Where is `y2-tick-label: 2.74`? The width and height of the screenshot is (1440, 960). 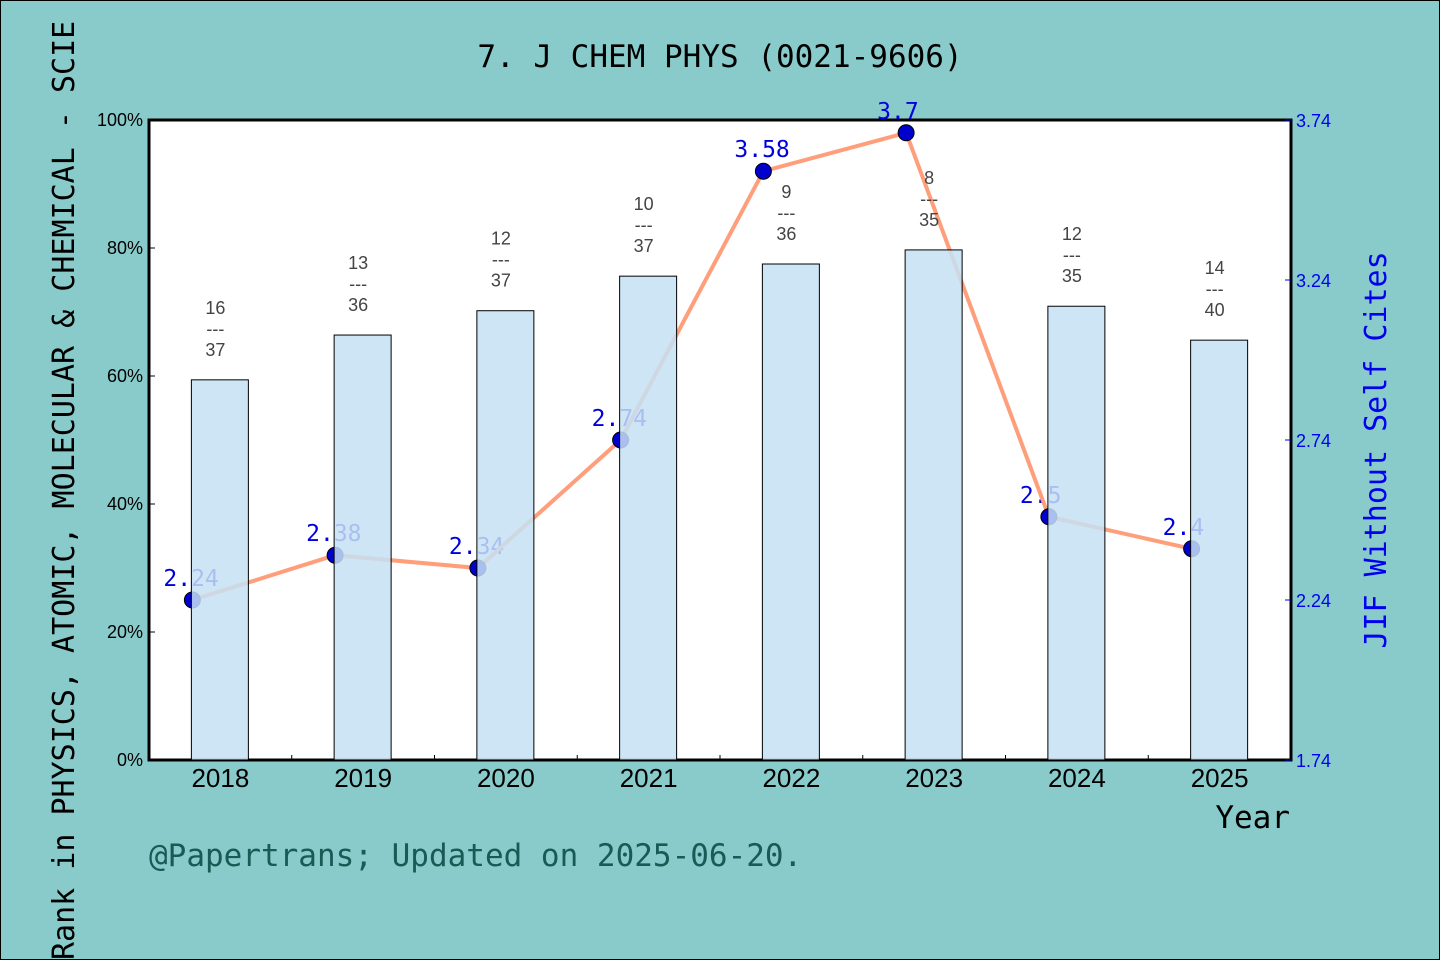 y2-tick-label: 2.74 is located at coordinates (1313, 441).